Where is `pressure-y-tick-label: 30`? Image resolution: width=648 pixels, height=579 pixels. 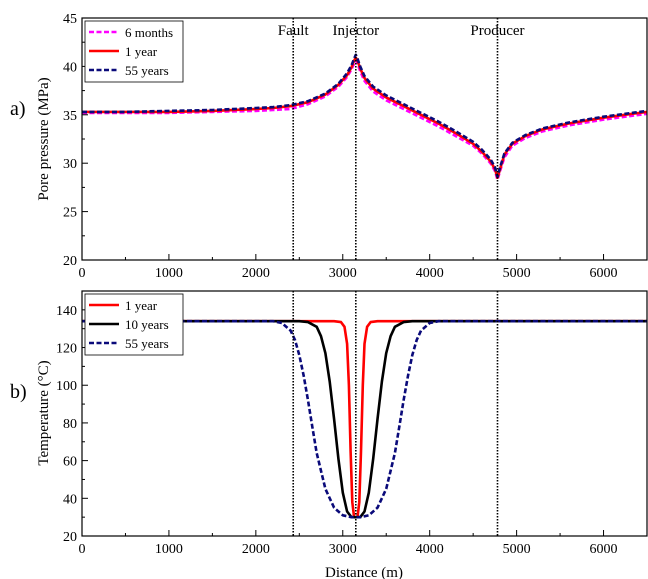
pressure-y-tick-label: 30 is located at coordinates (70, 164).